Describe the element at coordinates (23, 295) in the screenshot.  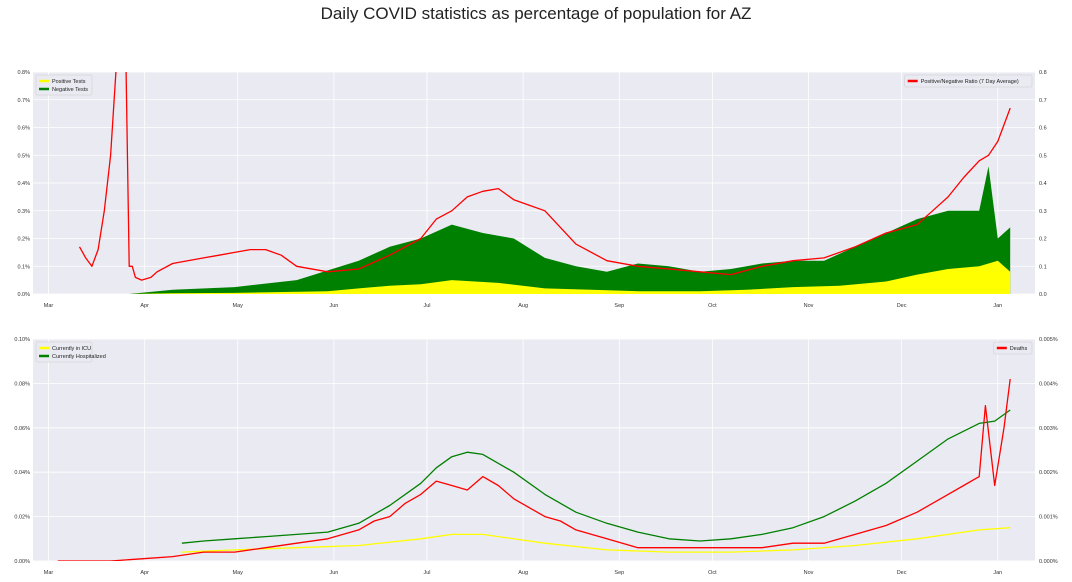
I see `y-left-tick-label: 0.0%` at that location.